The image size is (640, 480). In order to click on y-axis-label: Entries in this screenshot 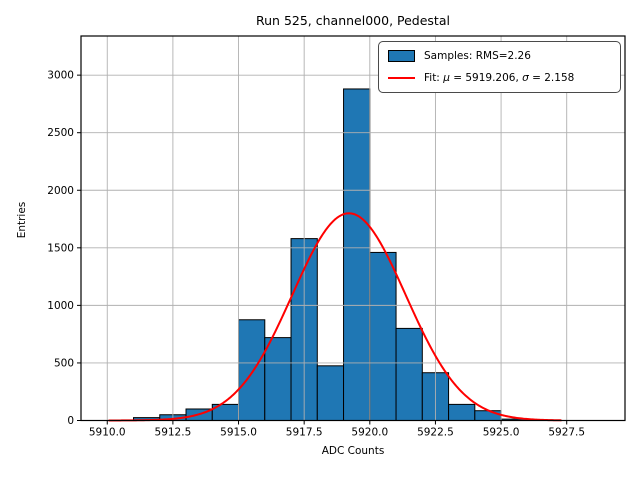, I will do `click(22, 220)`.